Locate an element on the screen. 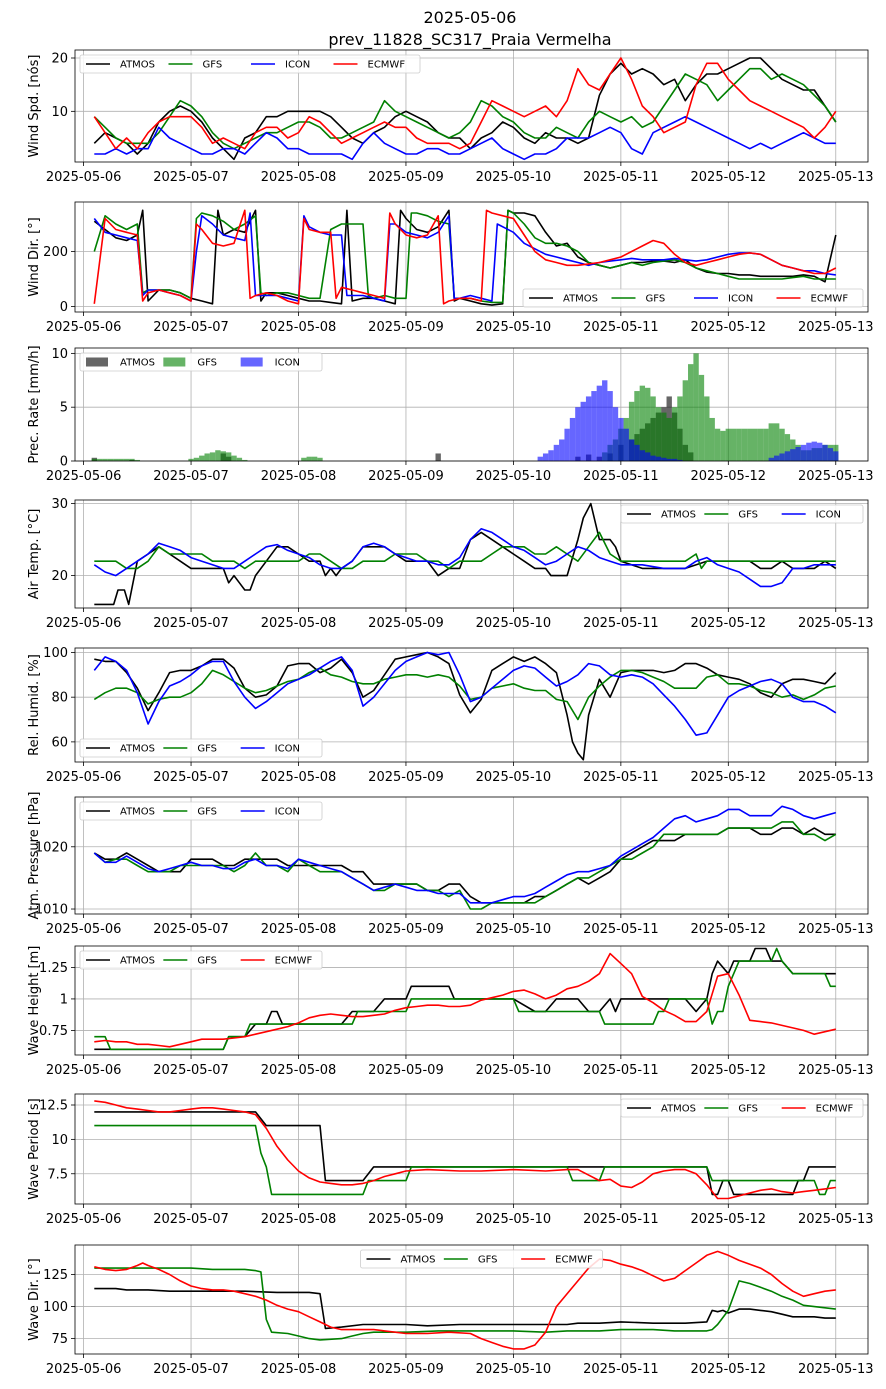 The image size is (886, 1389). legend-swatch-gfs is located at coordinates (174, 362).